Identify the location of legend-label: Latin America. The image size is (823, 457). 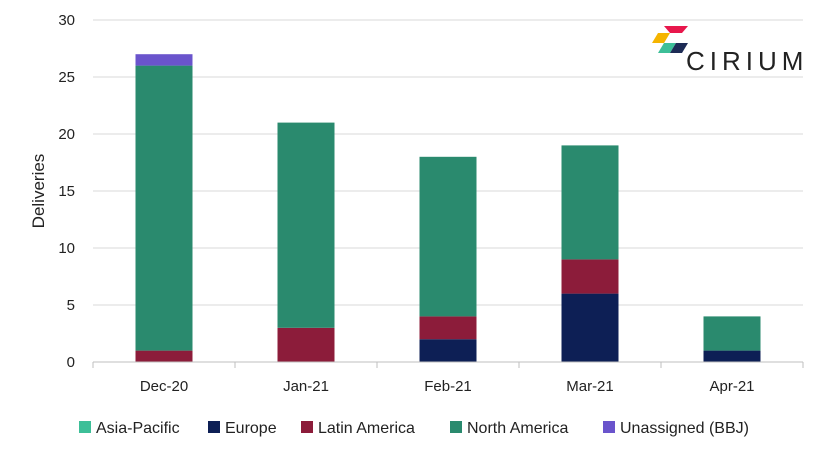
(366, 428).